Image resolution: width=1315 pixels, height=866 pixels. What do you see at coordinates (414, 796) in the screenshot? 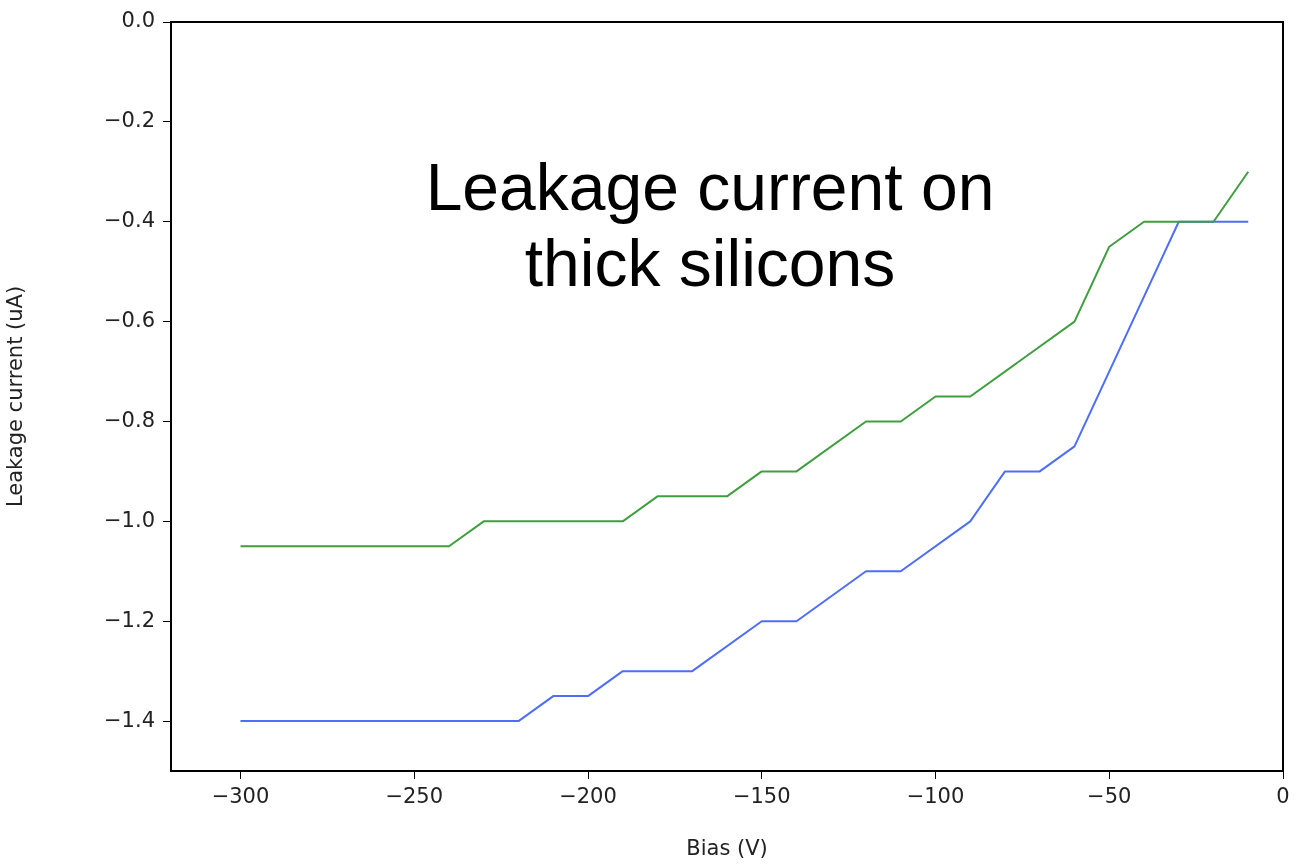
I see `x-tick-label: −250` at bounding box center [414, 796].